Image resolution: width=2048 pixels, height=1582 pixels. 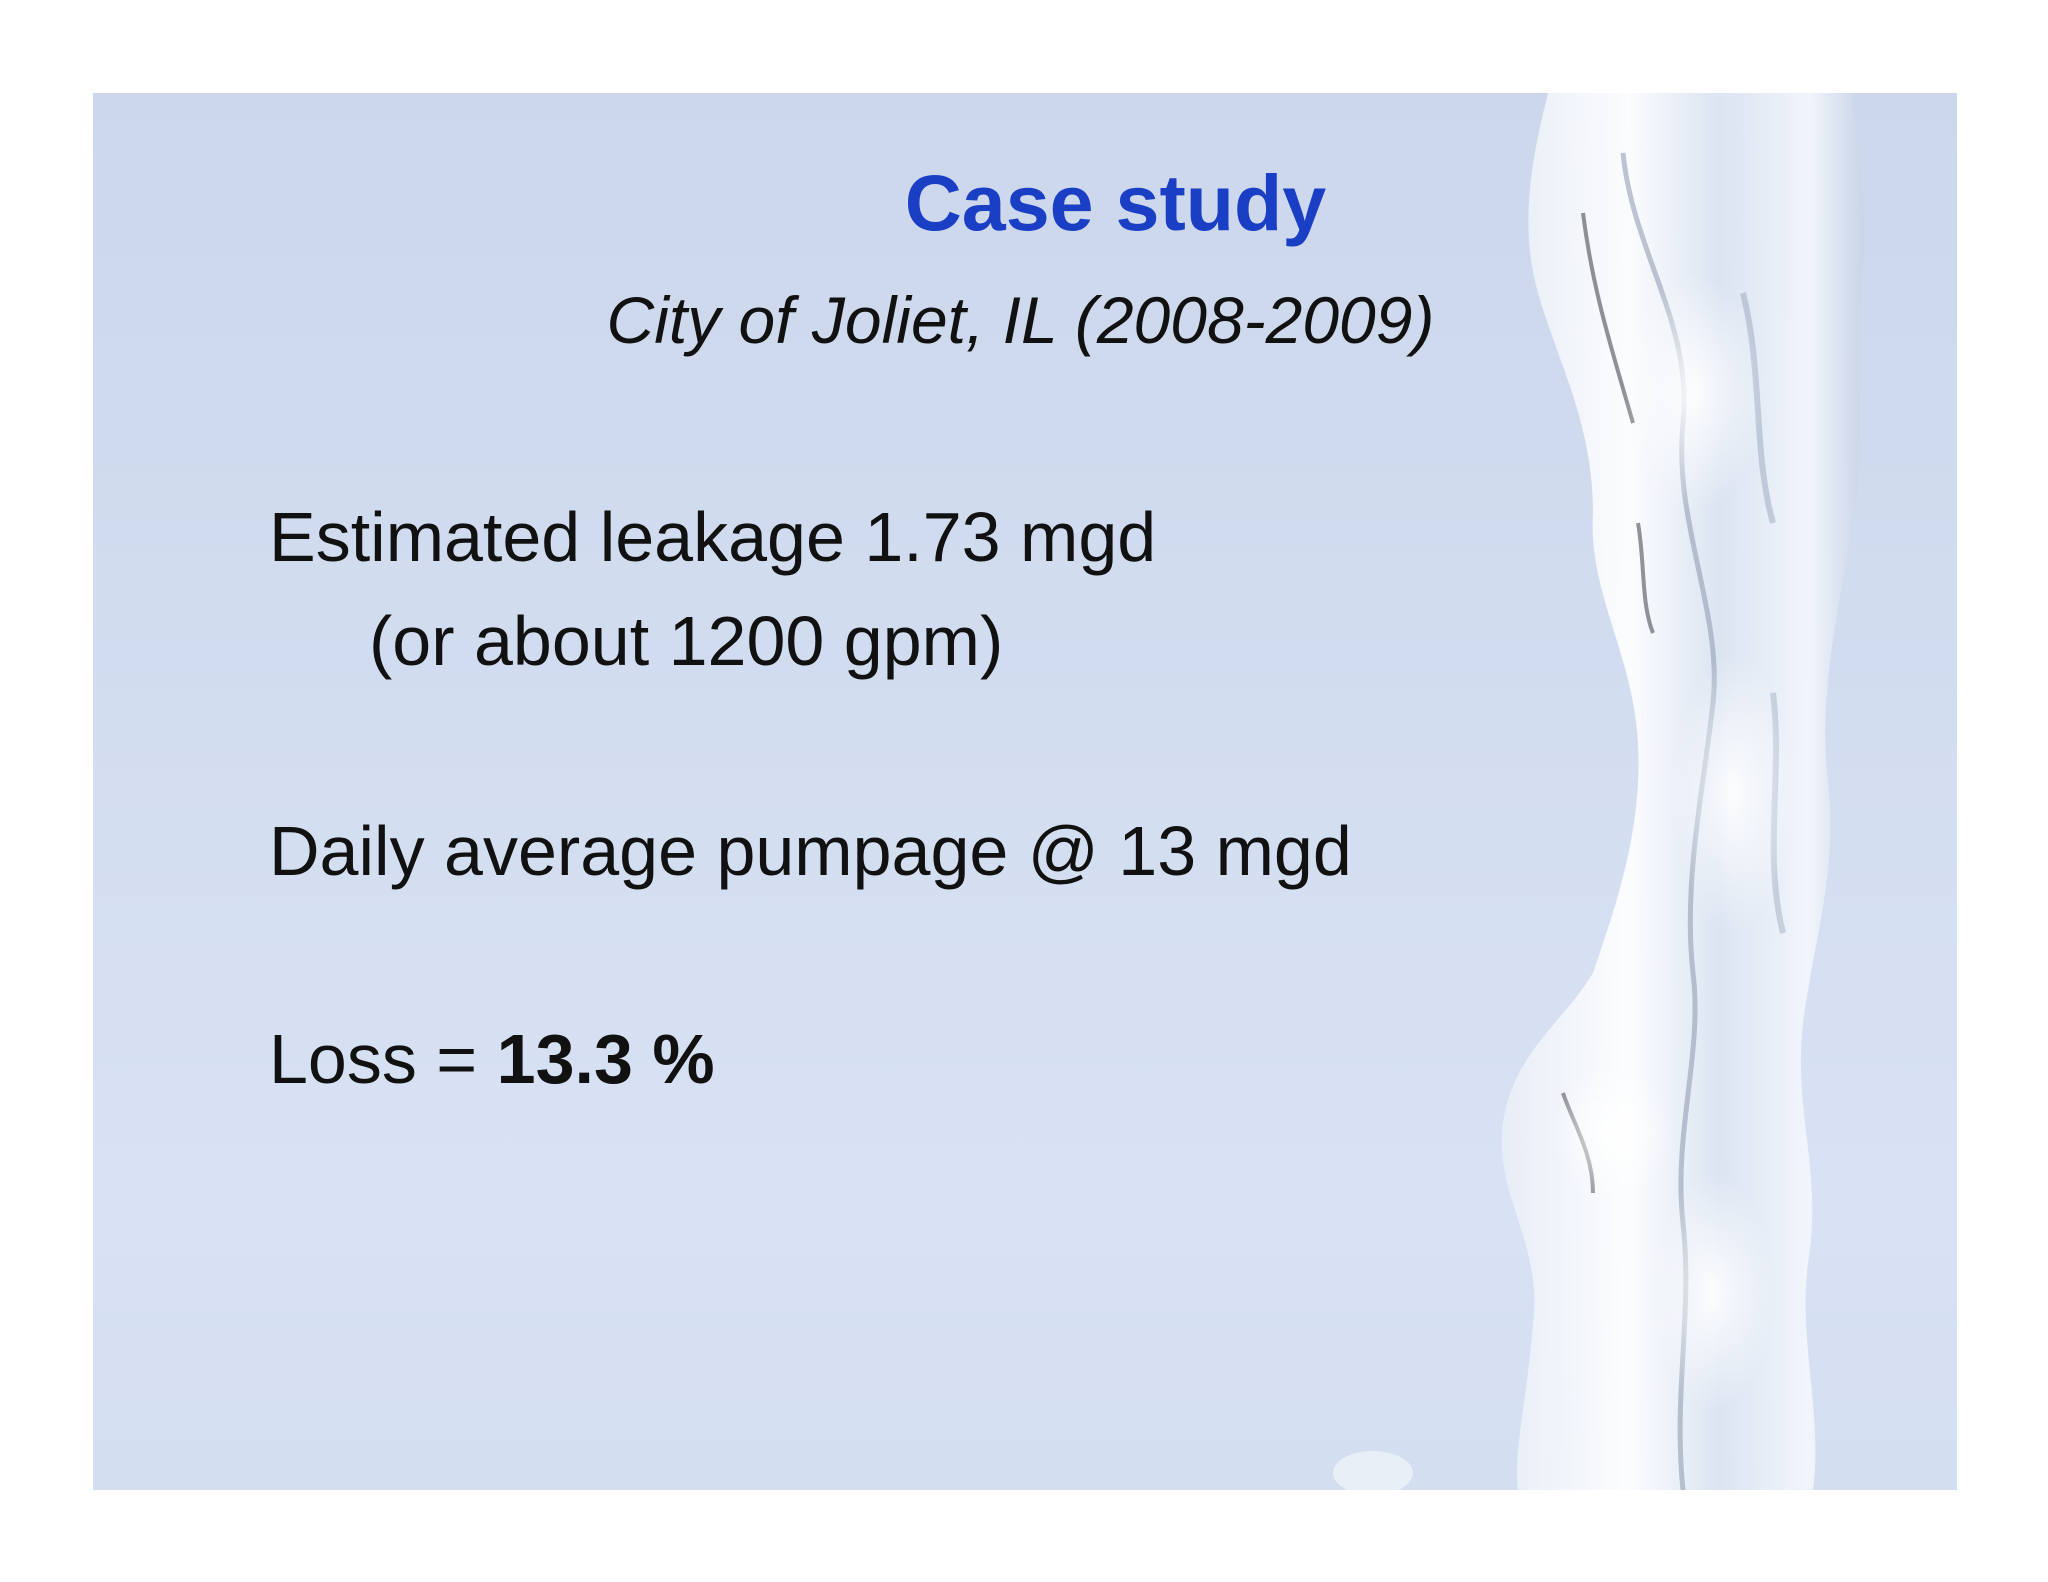 What do you see at coordinates (686, 641) in the screenshot?
I see `leakage-subtext: (or about 1200 gpm)` at bounding box center [686, 641].